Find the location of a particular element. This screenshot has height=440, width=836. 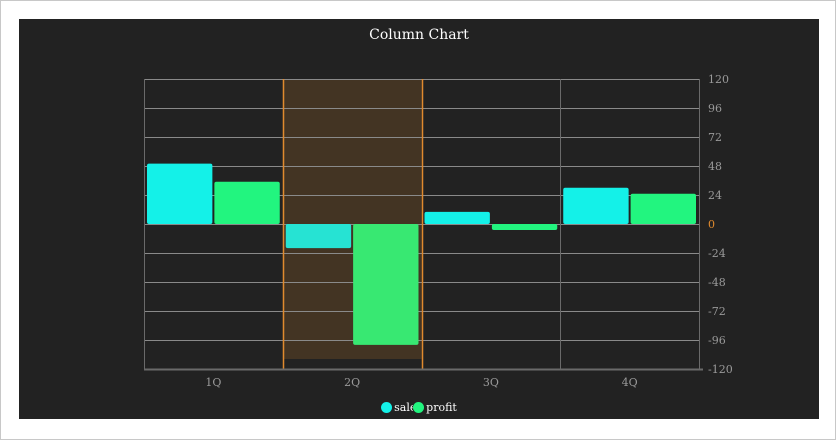

y-tick-label--120: -120 is located at coordinates (720, 369).